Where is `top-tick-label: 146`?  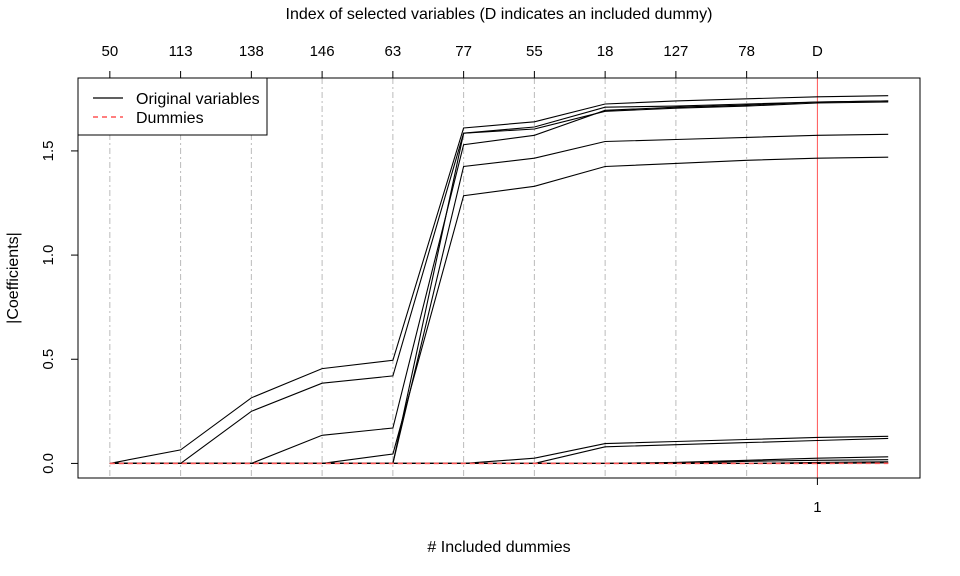 top-tick-label: 146 is located at coordinates (322, 51).